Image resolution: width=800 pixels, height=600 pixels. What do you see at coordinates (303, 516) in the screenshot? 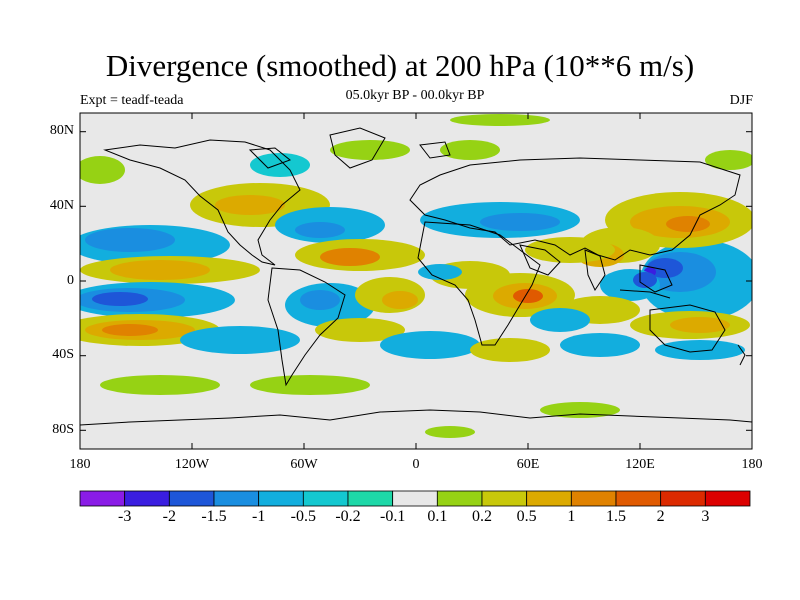
I see `colorbar-label: -0.5` at bounding box center [303, 516].